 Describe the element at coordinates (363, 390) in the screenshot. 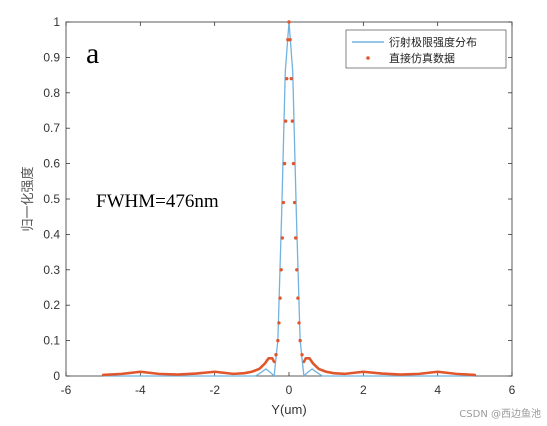

I see `x-tick-label: 2` at that location.